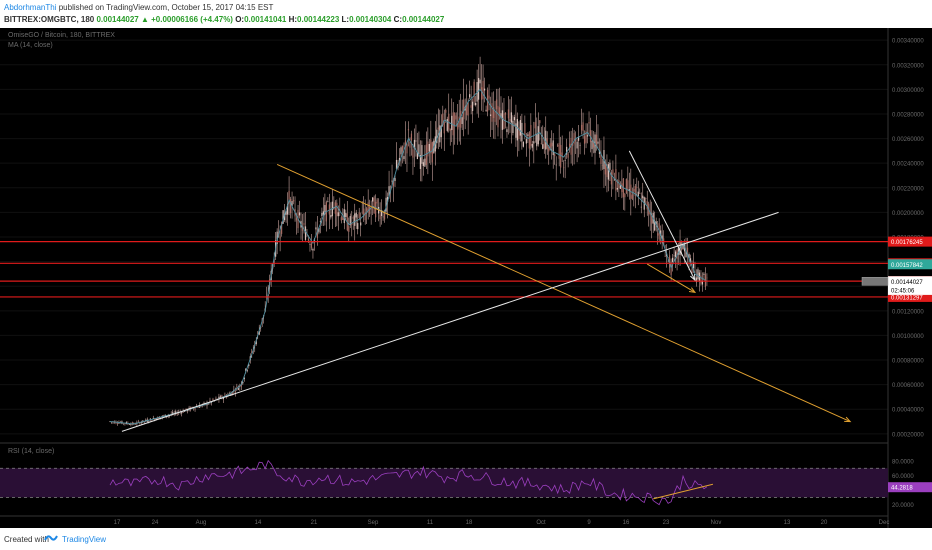 This screenshot has width=932, height=550. What do you see at coordinates (398, 19) in the screenshot?
I see `close-label: C:` at bounding box center [398, 19].